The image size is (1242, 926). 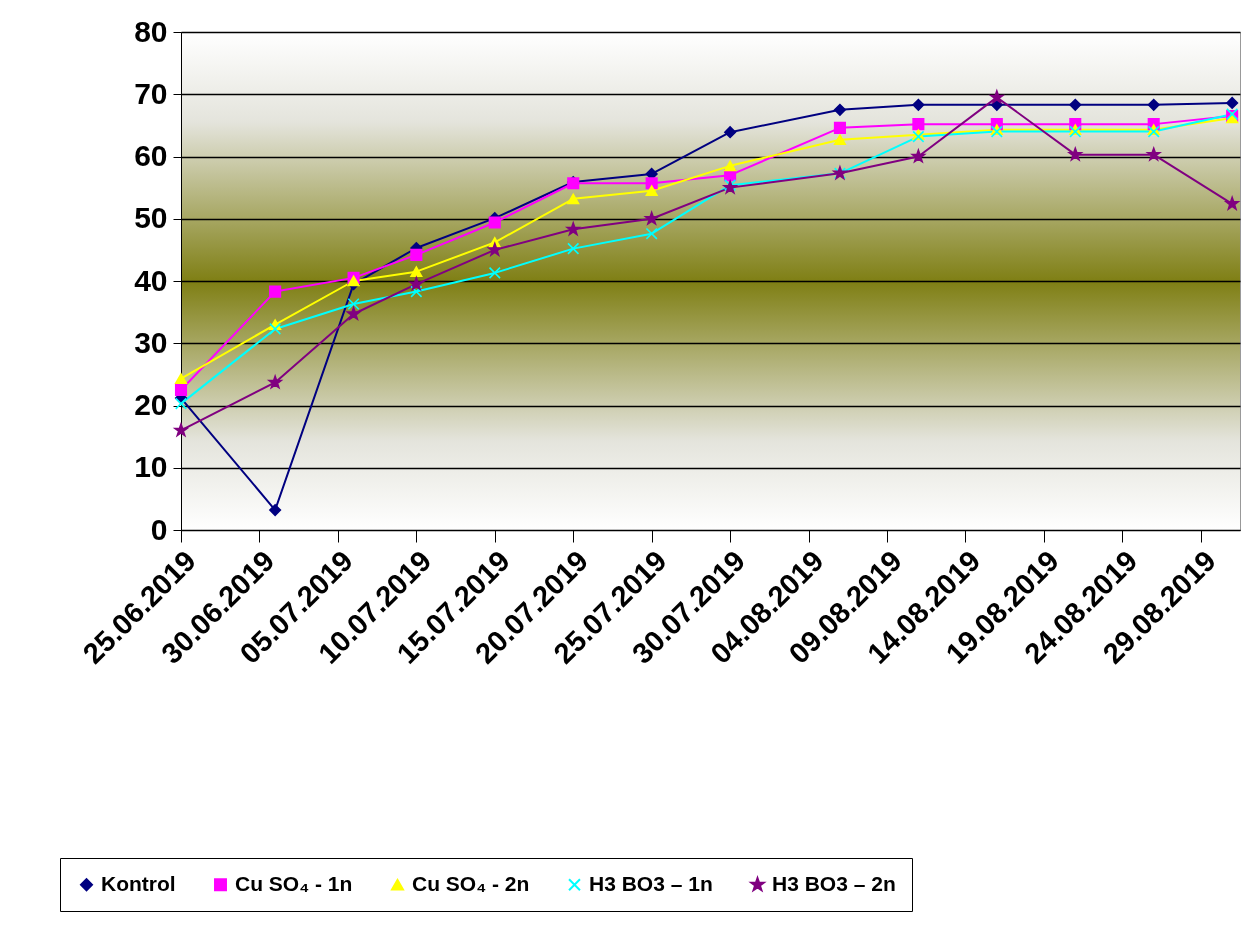 What do you see at coordinates (151, 155) in the screenshot?
I see `y-tick-label: 60` at bounding box center [151, 155].